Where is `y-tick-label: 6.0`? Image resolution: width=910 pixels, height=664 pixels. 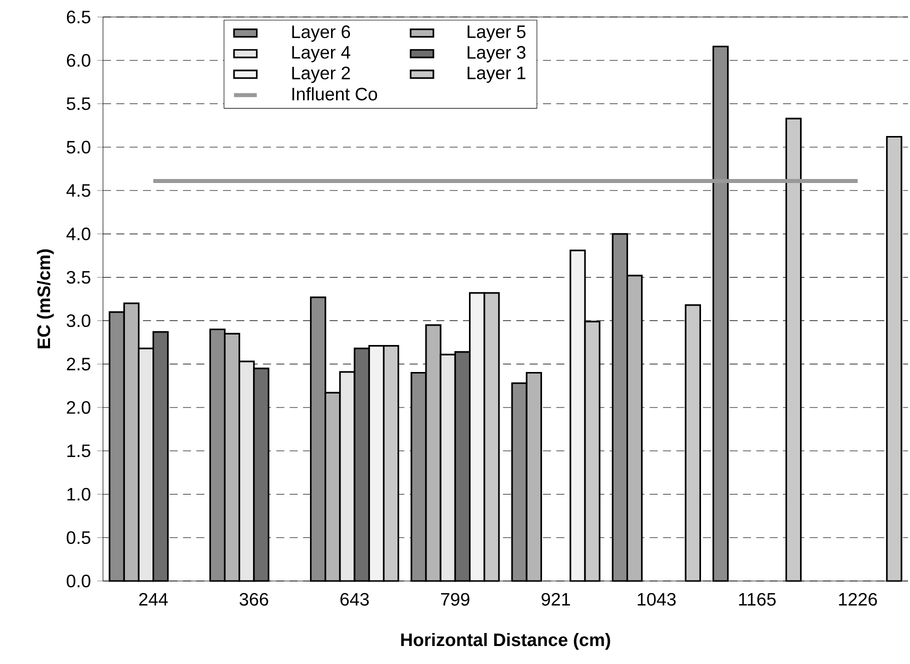
y-tick-label: 6.0 is located at coordinates (78, 60).